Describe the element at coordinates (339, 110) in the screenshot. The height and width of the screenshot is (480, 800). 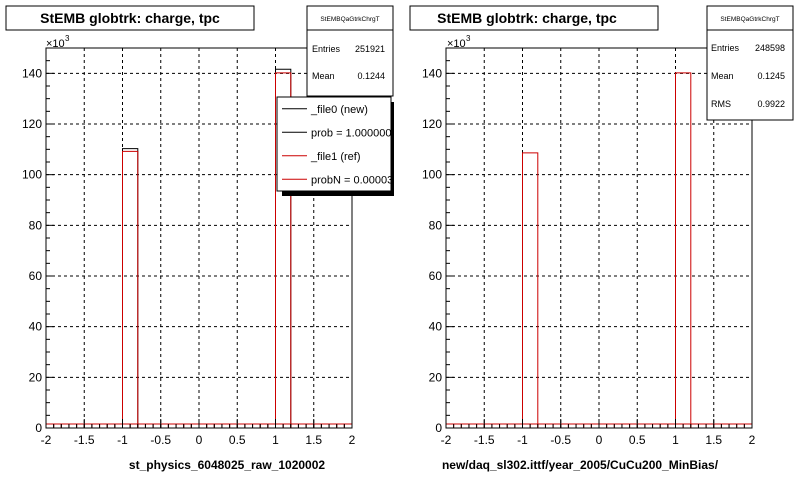
I see `legend-label: _file0 (new)` at that location.